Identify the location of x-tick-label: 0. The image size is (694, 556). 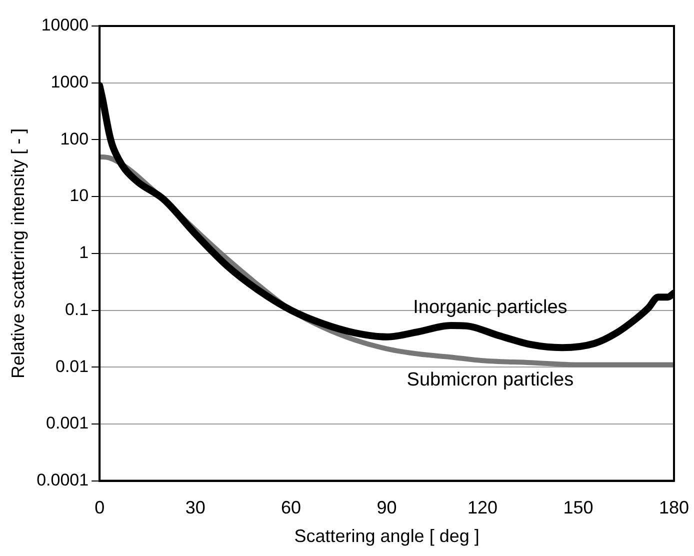
(99, 508).